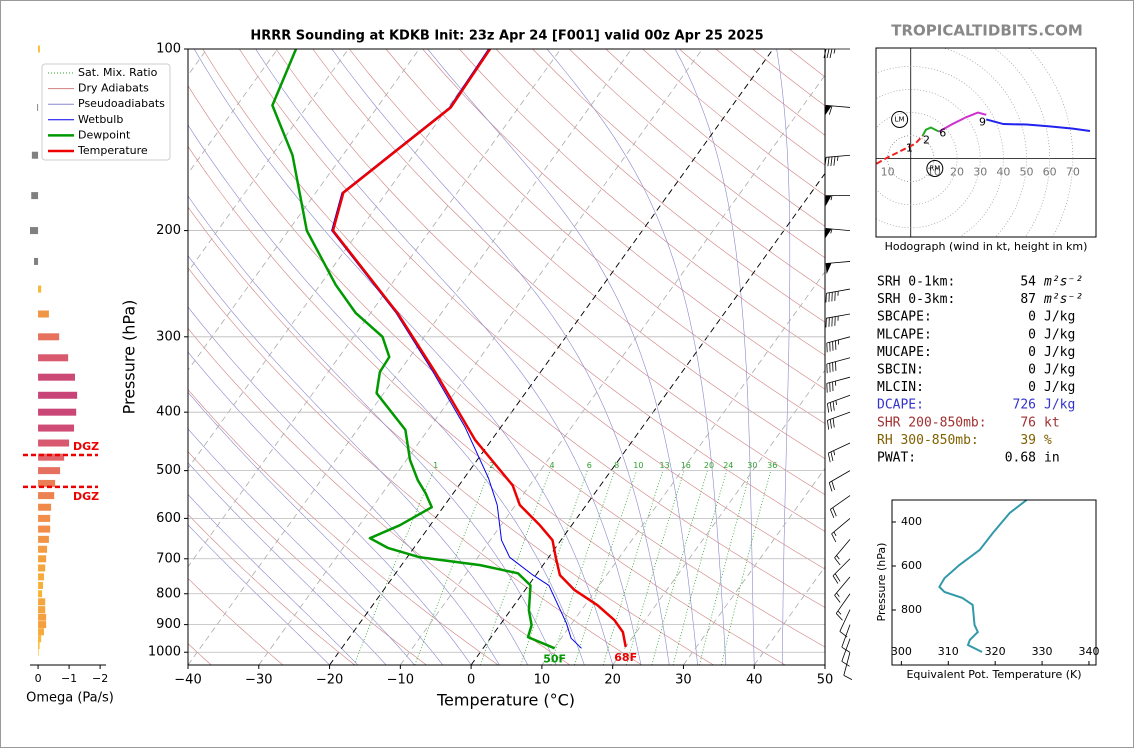  Describe the element at coordinates (70, 698) in the screenshot. I see `omega-x-label: Omega (Pa/s)` at that location.